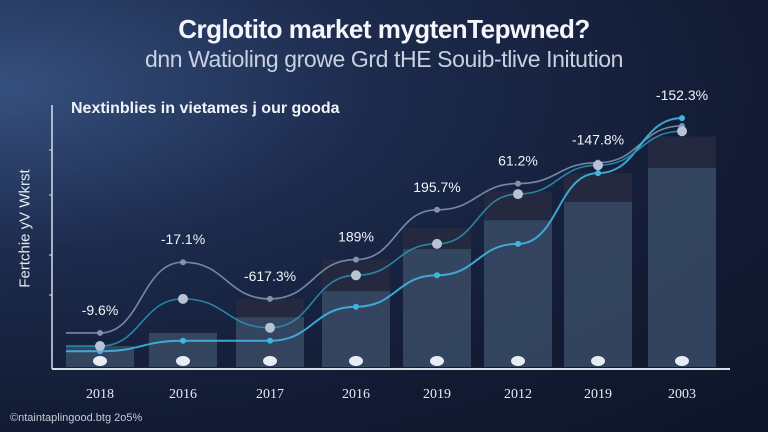  Describe the element at coordinates (518, 394) in the screenshot. I see `x-tick-label: 2012` at that location.